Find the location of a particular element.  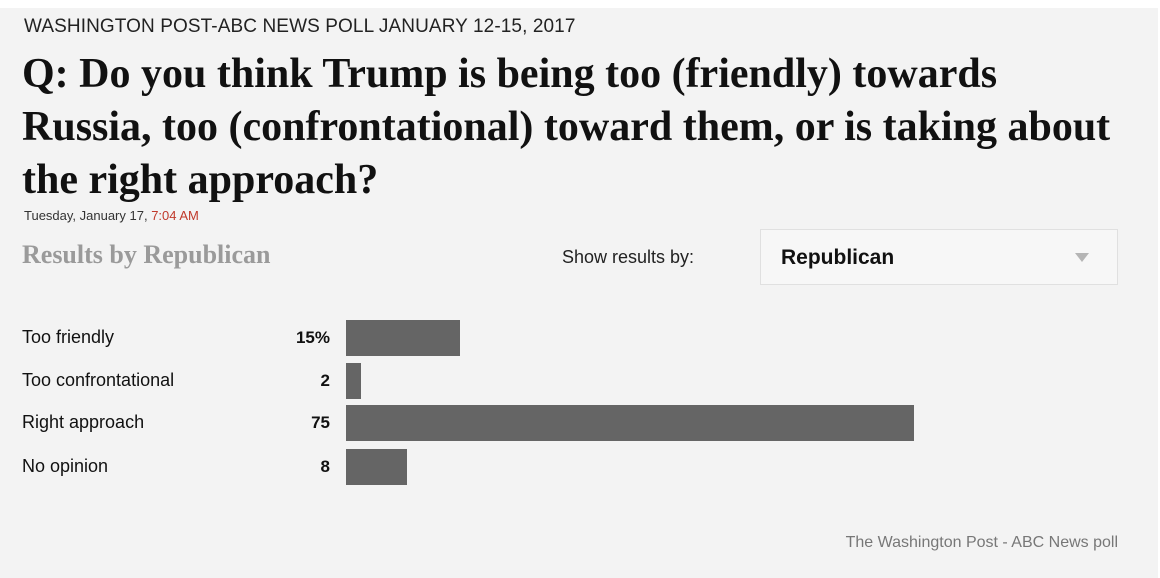

row-value: 75 is located at coordinates (320, 422).